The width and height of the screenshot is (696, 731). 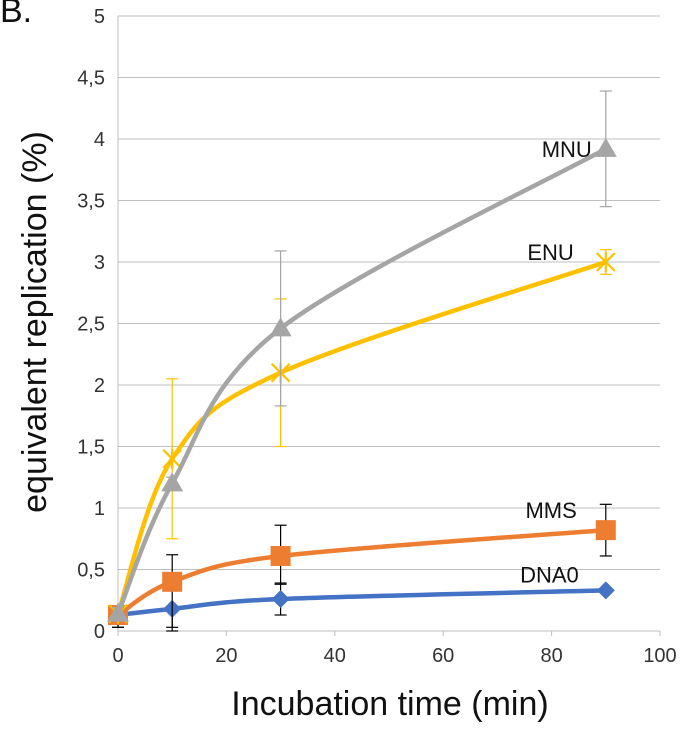 I want to click on x-axis-title: Incubation time (min), so click(x=389, y=704).